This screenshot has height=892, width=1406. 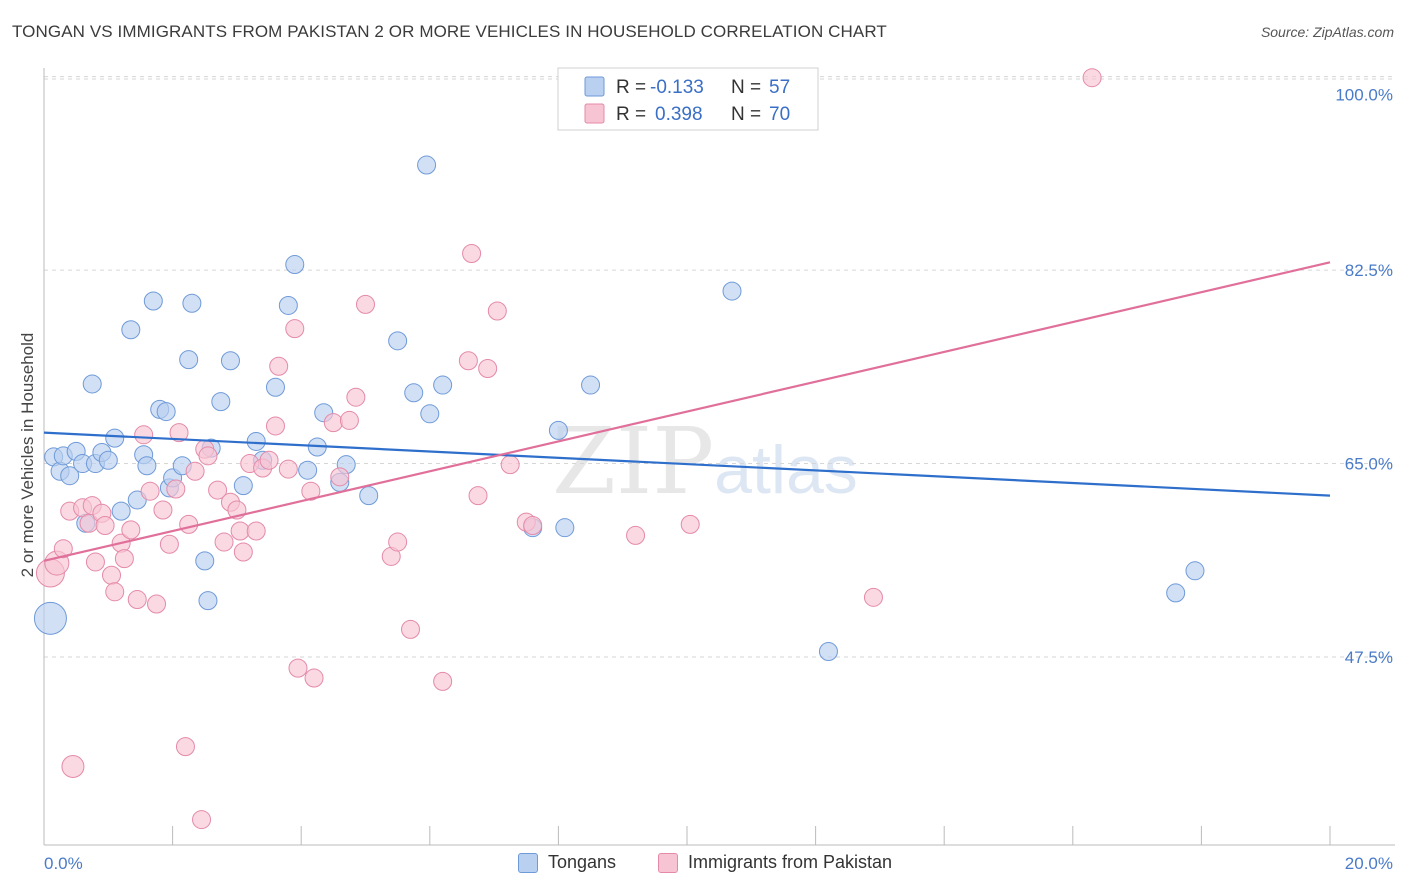 I want to click on legend-n-value-2: 70, so click(x=779, y=114).